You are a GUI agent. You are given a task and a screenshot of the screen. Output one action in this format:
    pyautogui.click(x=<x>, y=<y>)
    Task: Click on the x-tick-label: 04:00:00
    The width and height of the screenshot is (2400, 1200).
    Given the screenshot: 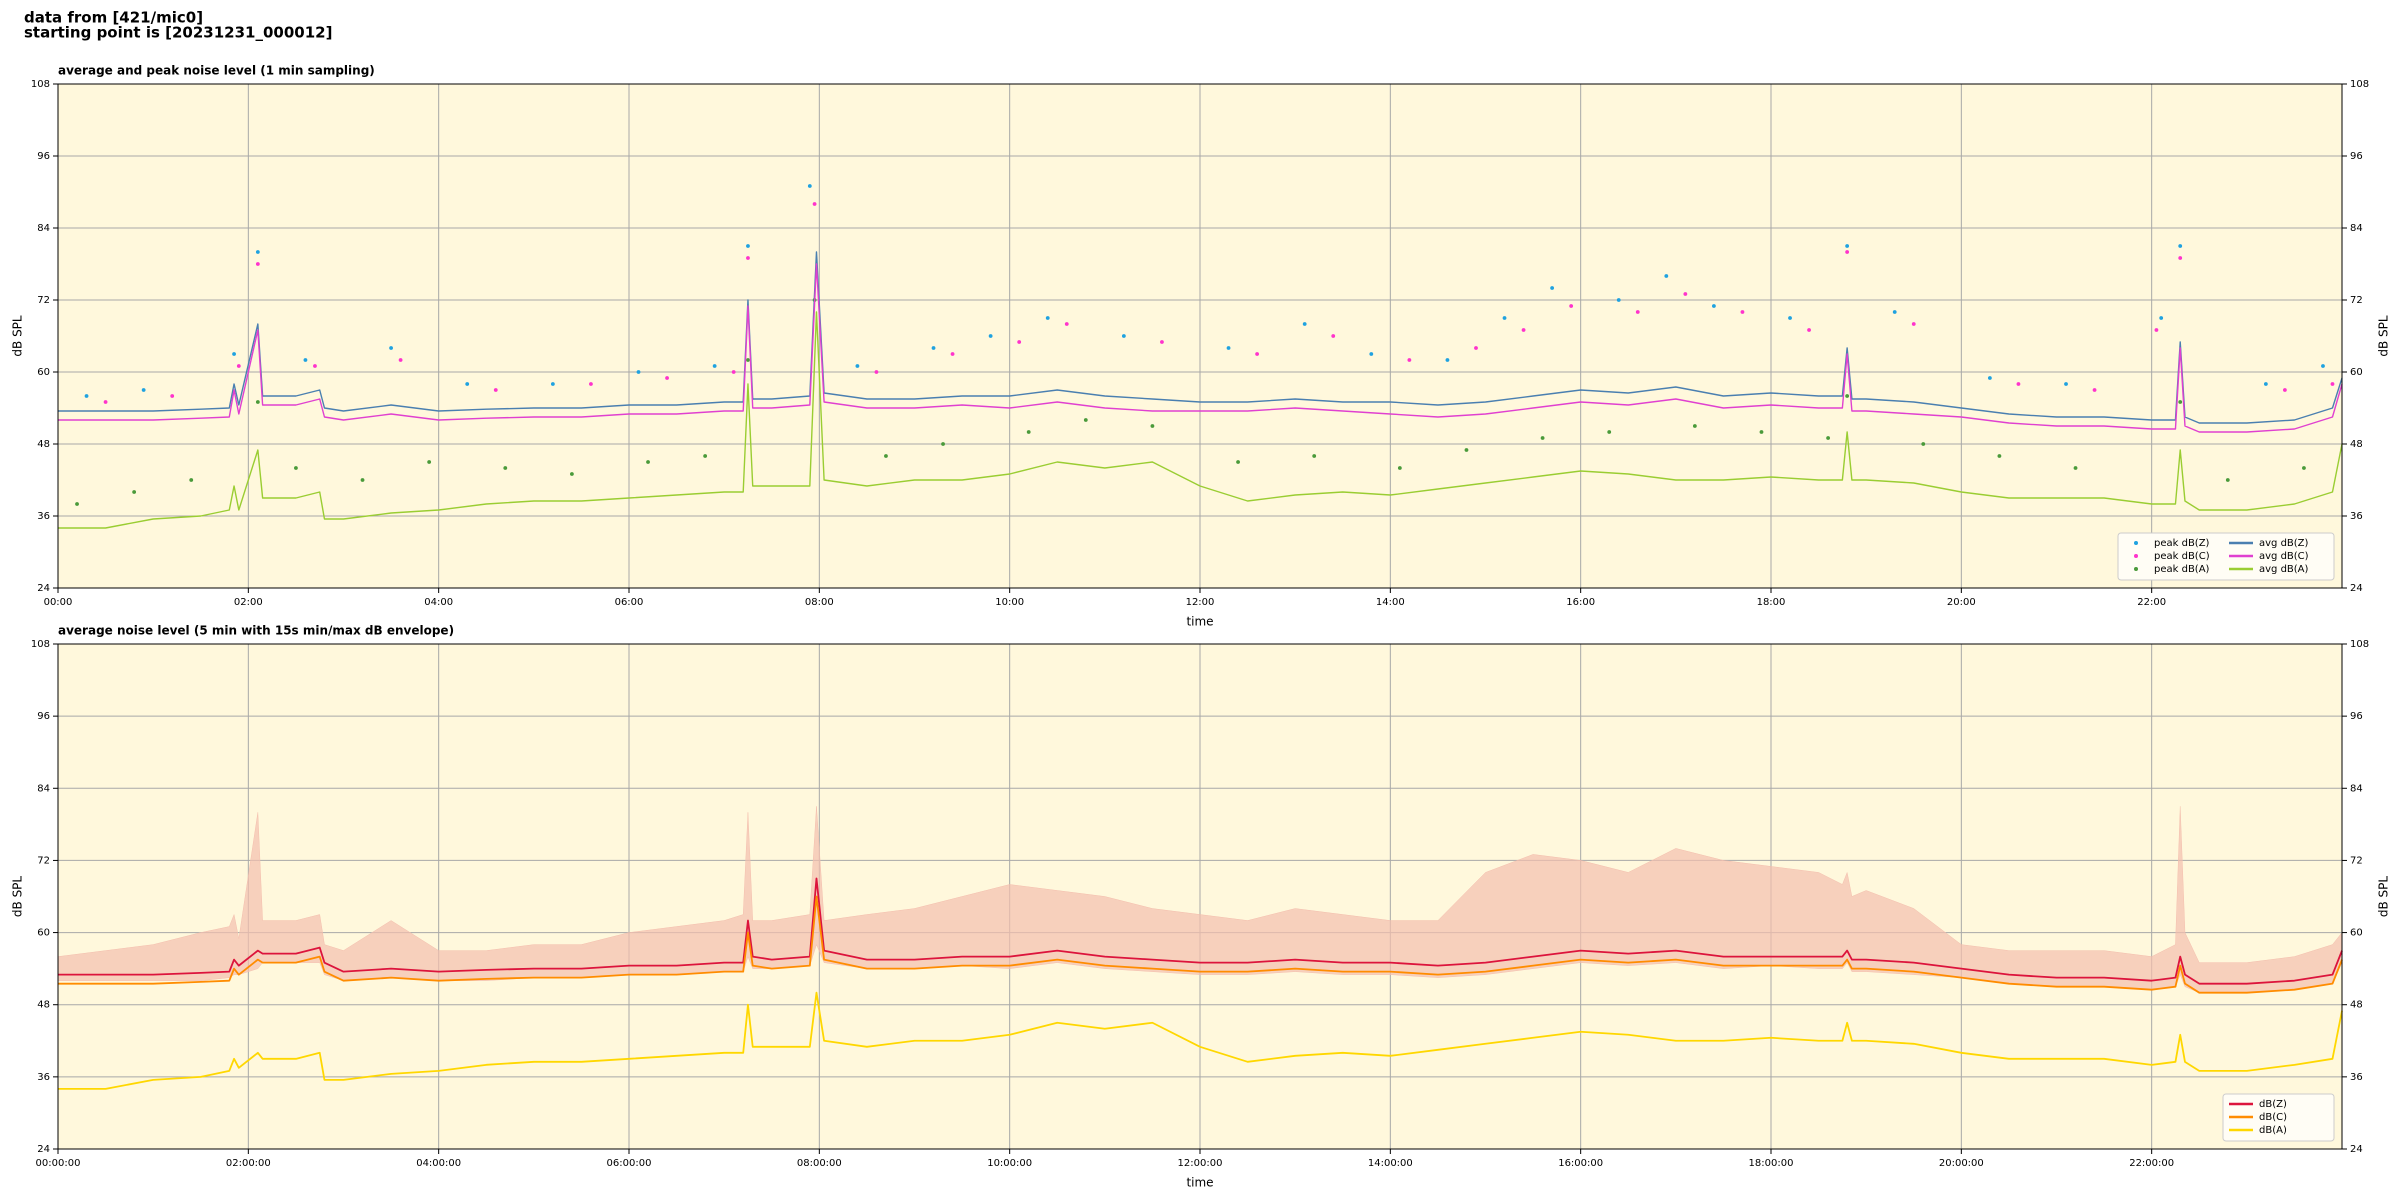 What is the action you would take?
    pyautogui.click(x=438, y=1163)
    